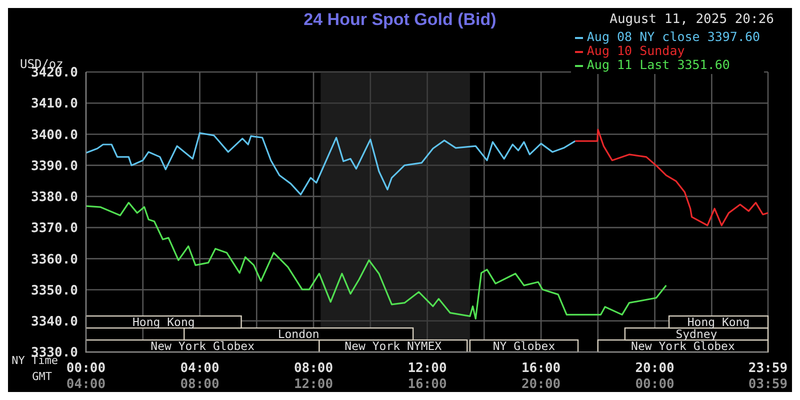 The image size is (800, 400). What do you see at coordinates (54, 228) in the screenshot?
I see `y-tick-label: 3370.0` at bounding box center [54, 228].